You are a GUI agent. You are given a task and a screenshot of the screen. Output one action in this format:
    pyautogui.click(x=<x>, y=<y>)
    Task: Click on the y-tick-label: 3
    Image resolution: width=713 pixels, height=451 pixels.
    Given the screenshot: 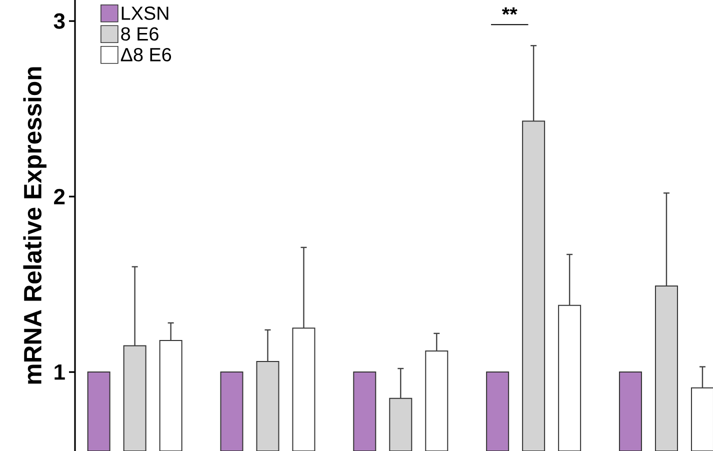 What is the action you would take?
    pyautogui.click(x=59, y=21)
    